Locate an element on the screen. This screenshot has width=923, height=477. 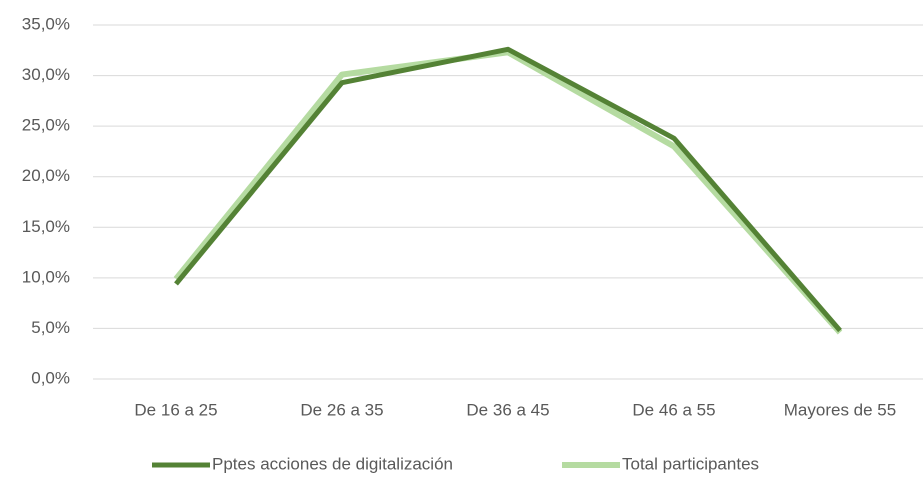
y-tick-label: 35,0% is located at coordinates (46, 23).